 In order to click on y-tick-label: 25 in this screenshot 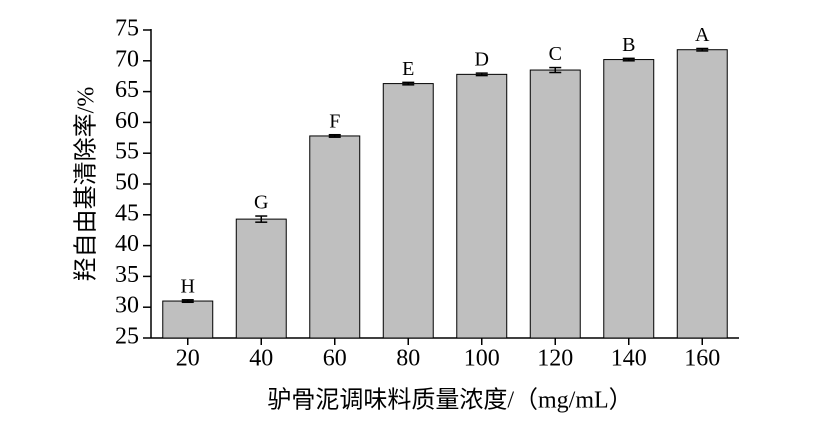, I will do `click(127, 337)`.